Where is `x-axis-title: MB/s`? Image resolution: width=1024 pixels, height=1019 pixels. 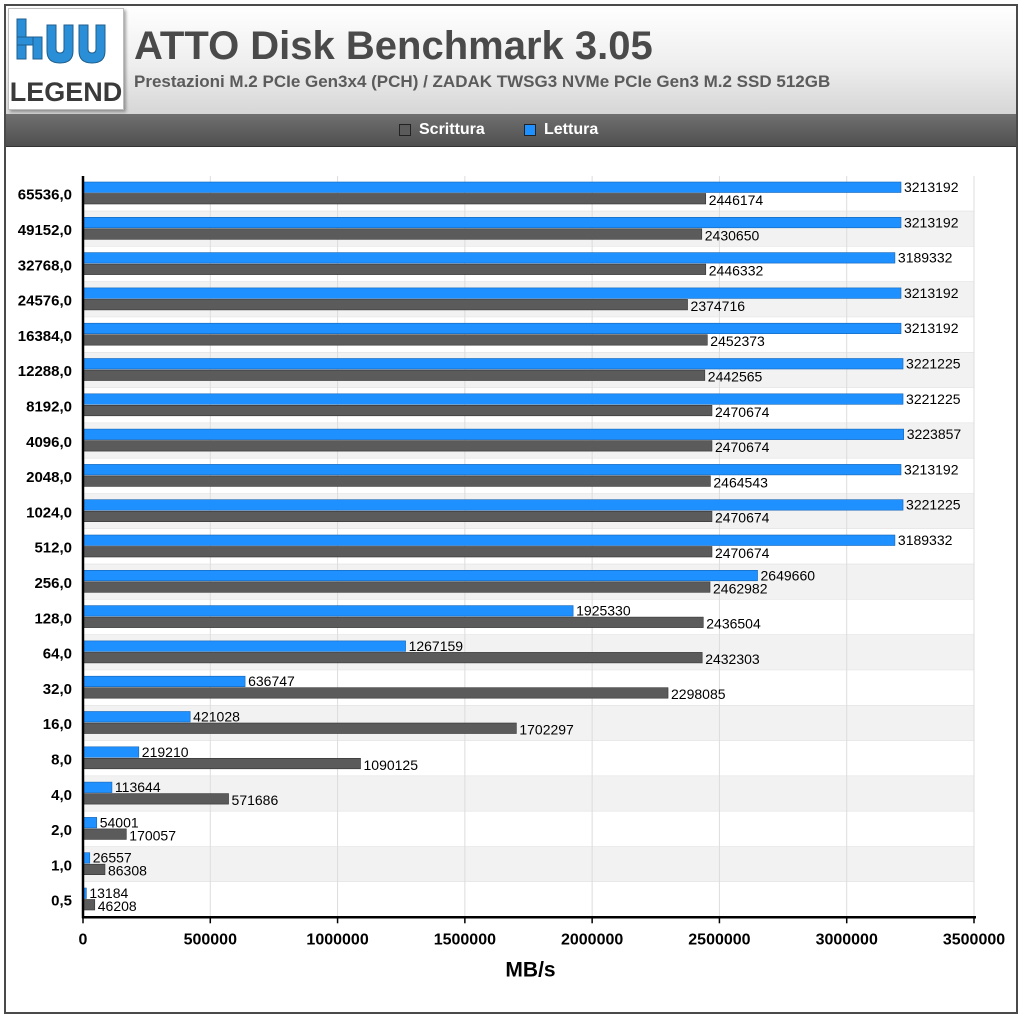
x-axis-title: MB/s is located at coordinates (530, 969).